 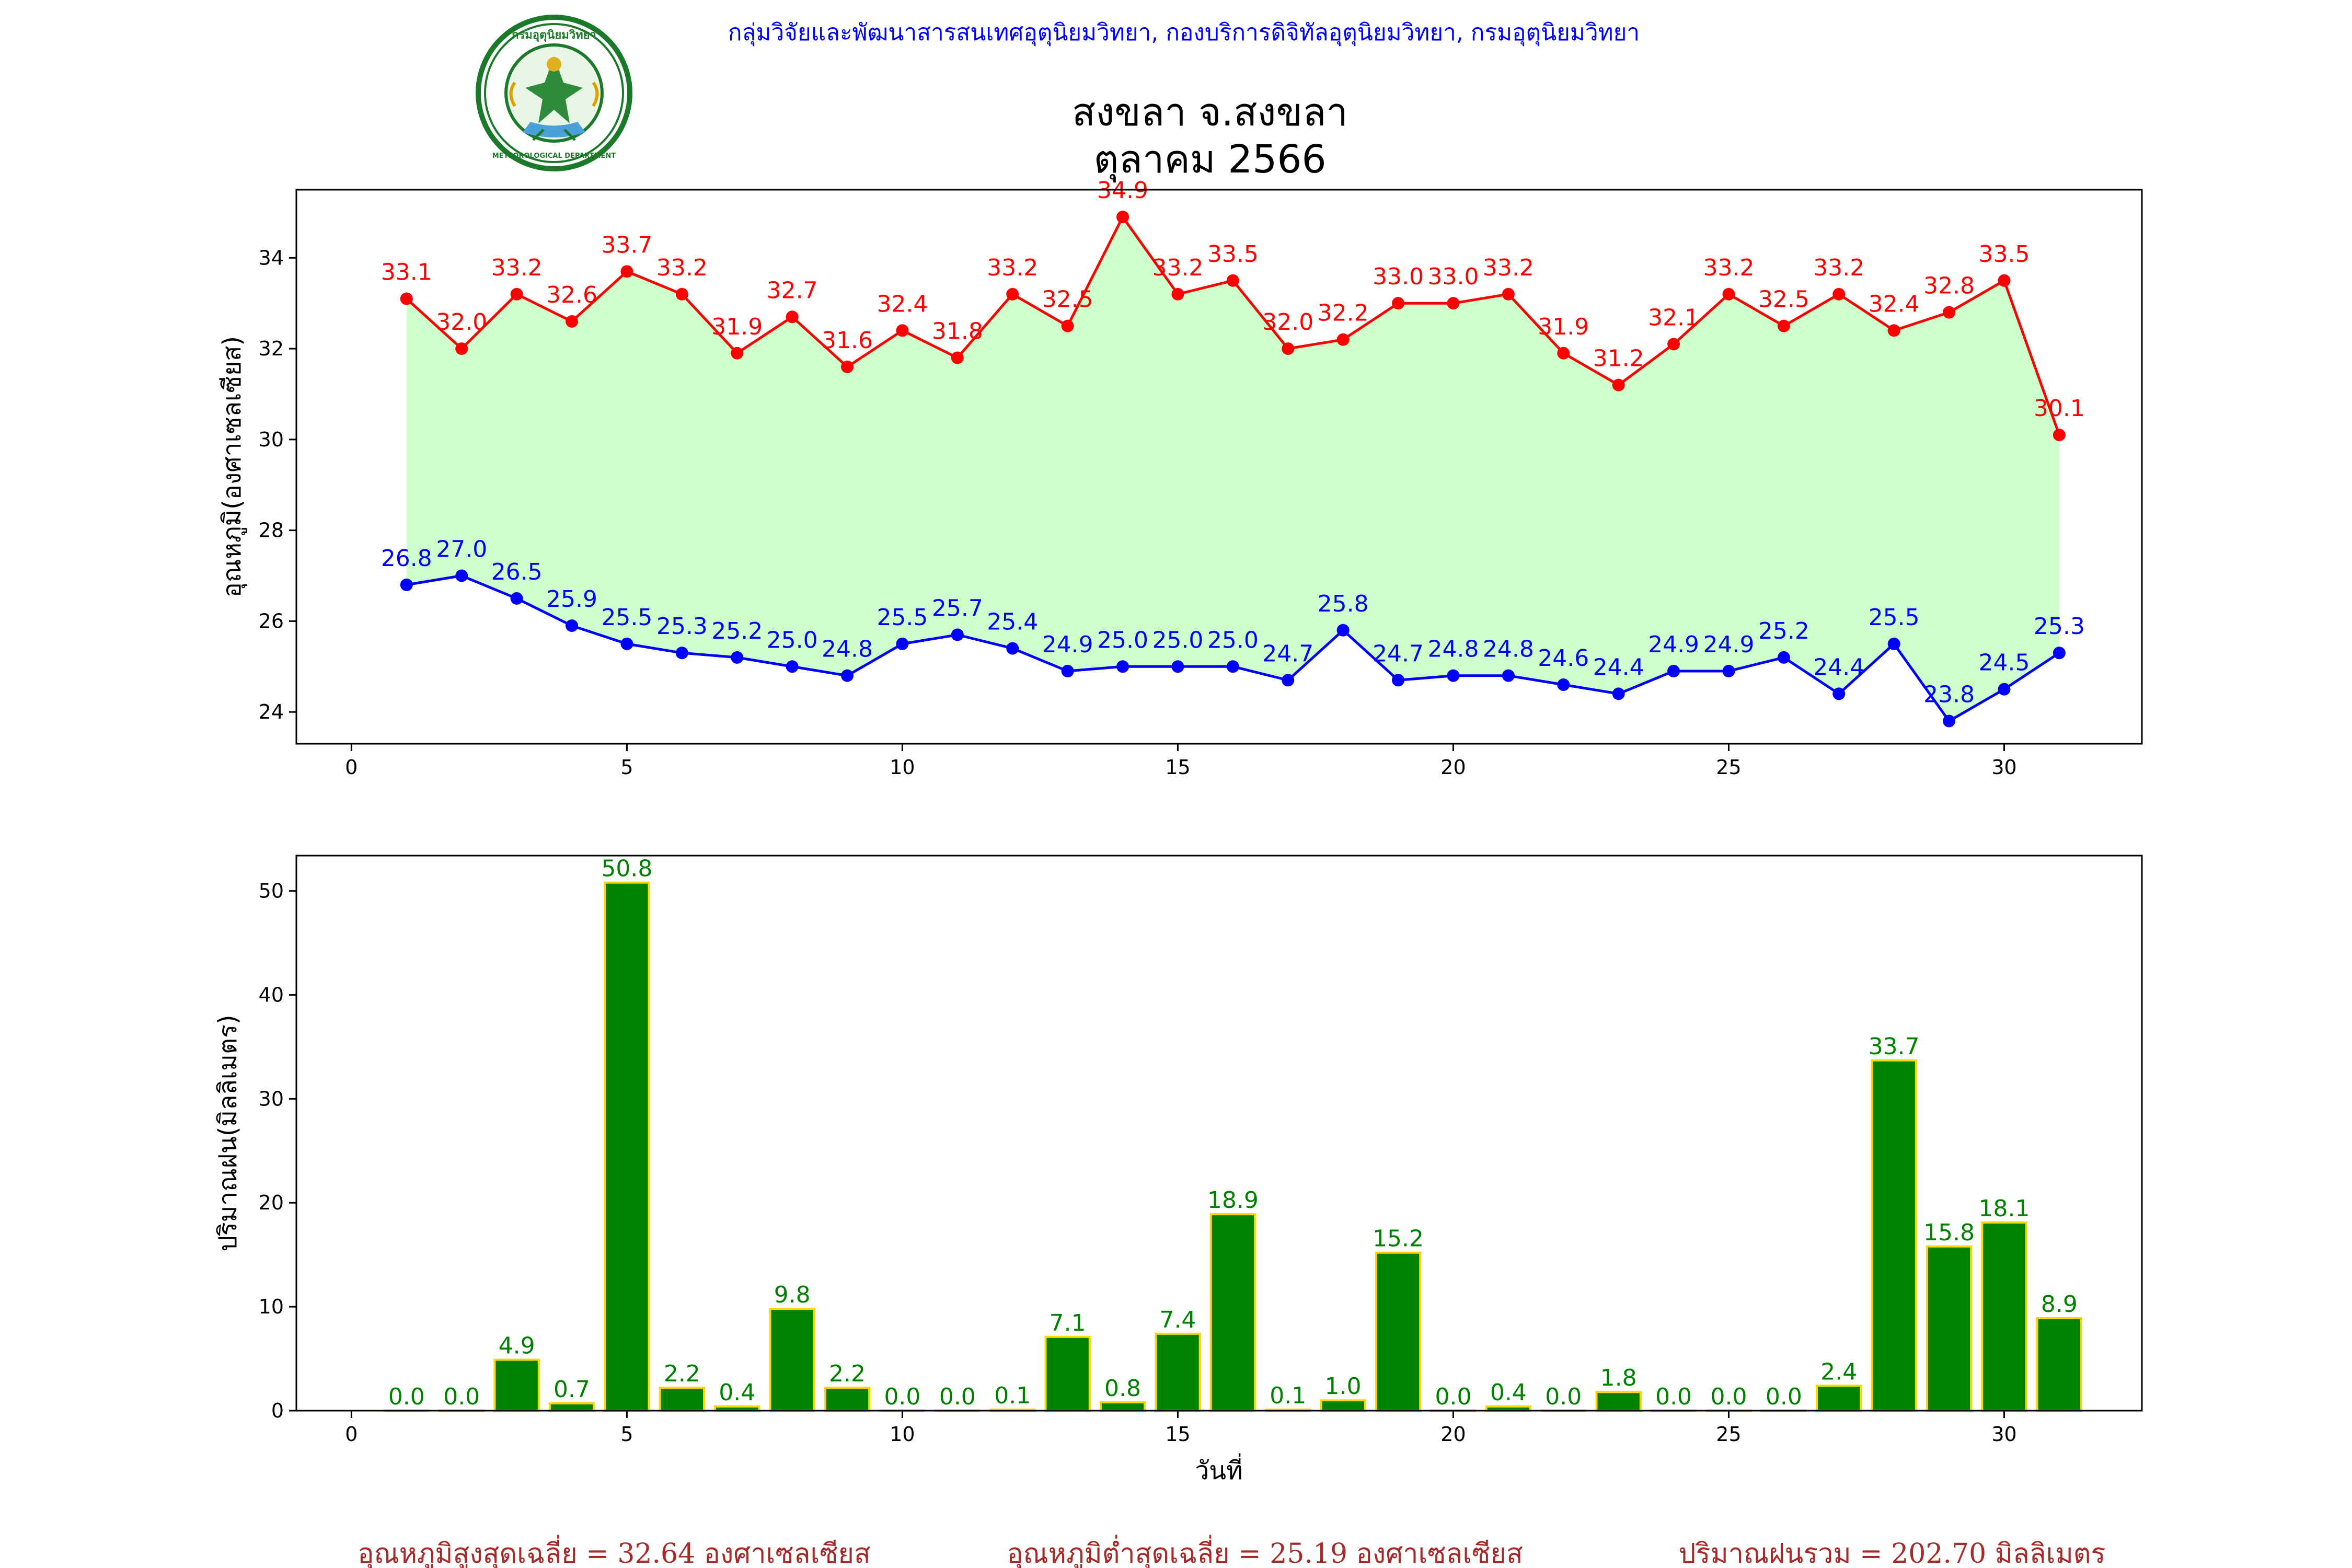 What do you see at coordinates (1177, 1320) in the screenshot?
I see `rainfall-bar-label: 7.4` at bounding box center [1177, 1320].